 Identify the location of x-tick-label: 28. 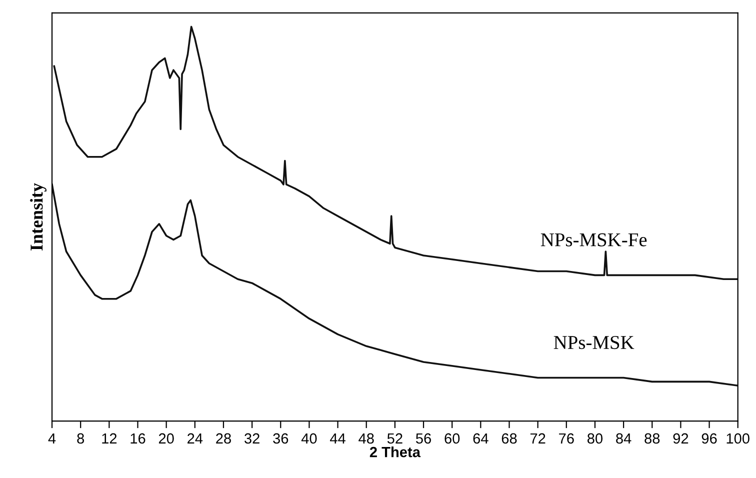
(223, 438).